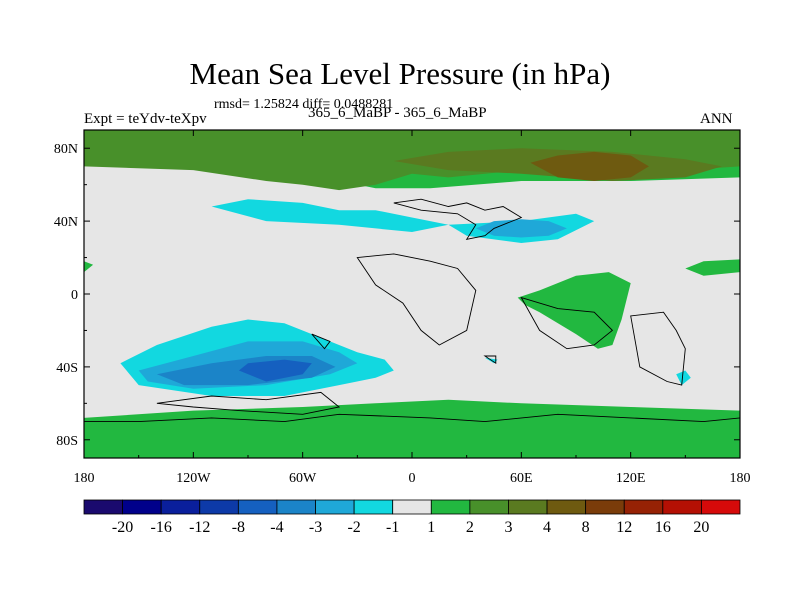  I want to click on colorbar-label: 20, so click(701, 527).